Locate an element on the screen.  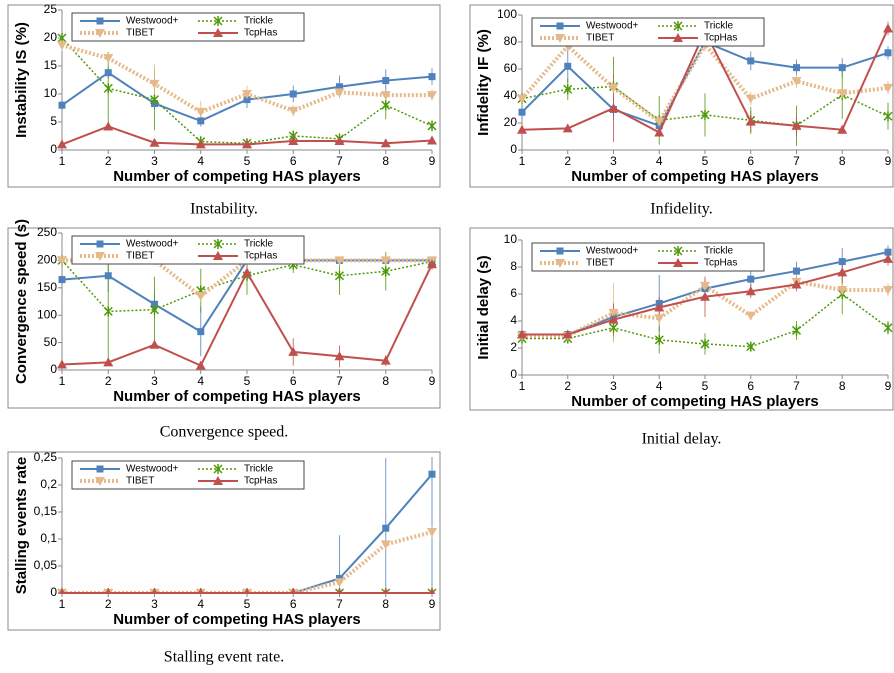
y-axis-title: Infidelity IF (%) is located at coordinates (483, 82).